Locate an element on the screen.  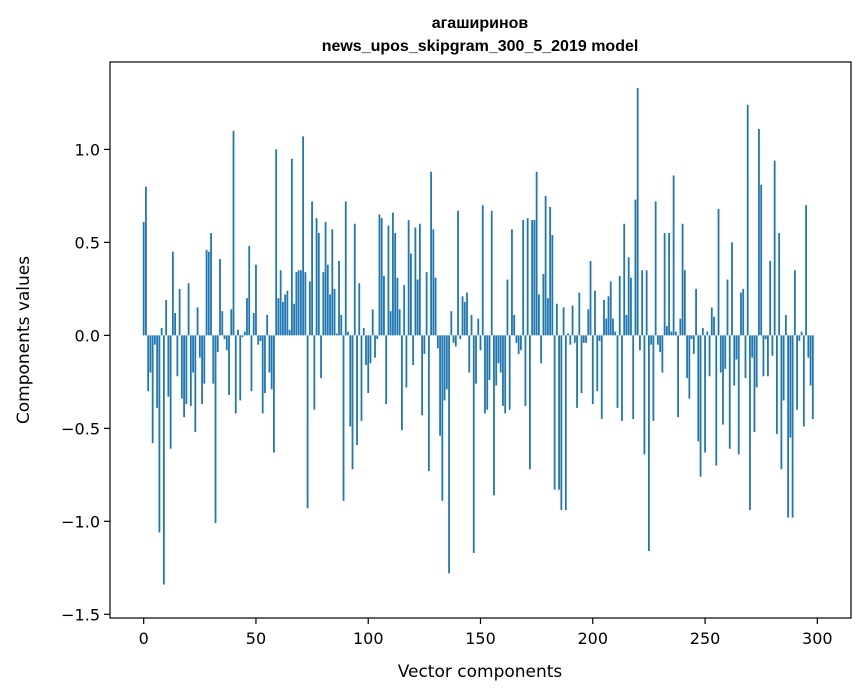
chart-title-line-2: news_upos_skipgram_300_5_2019 model is located at coordinates (480, 46).